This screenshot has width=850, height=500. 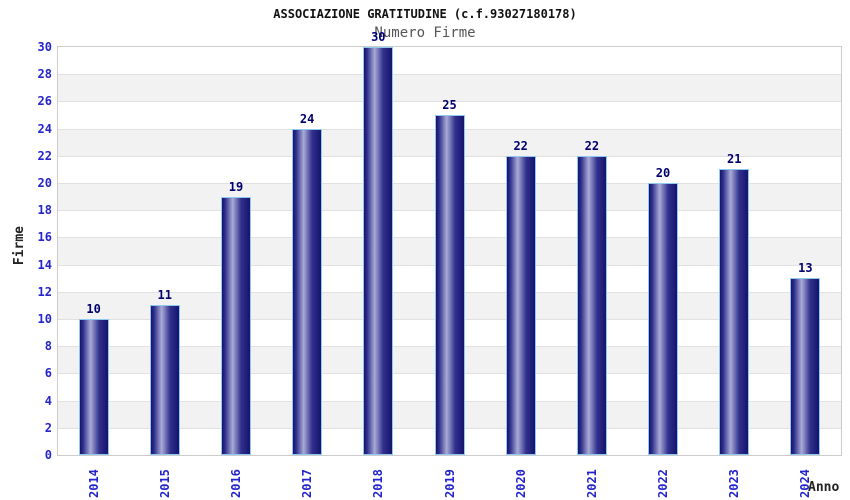 I want to click on x-tick-label: 2017, so click(x=307, y=483).